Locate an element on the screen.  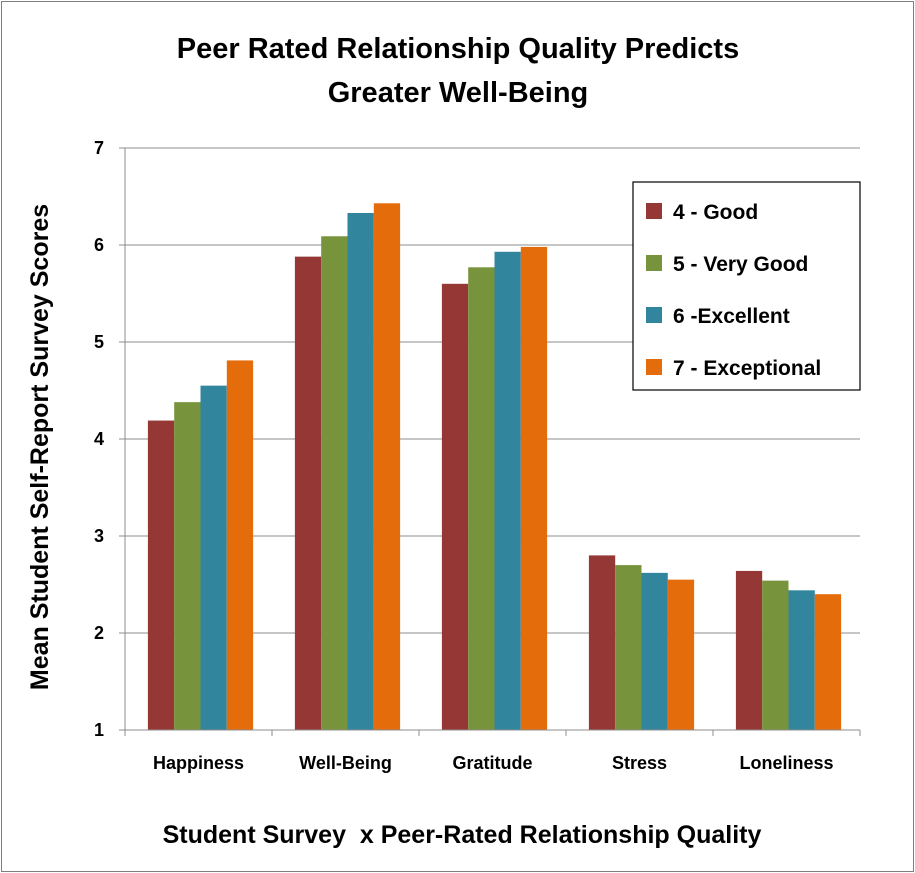
chart-title-line-2: Greater Well-Being is located at coordinates (458, 93).